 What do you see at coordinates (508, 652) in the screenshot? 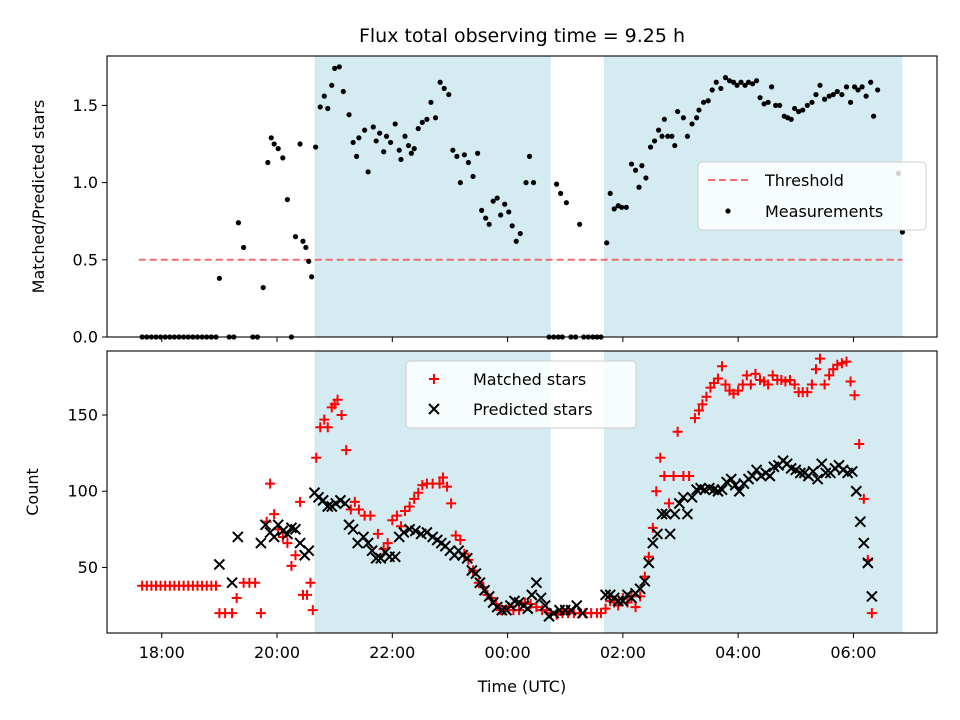
I see `xtick-label: 00:00` at bounding box center [508, 652].